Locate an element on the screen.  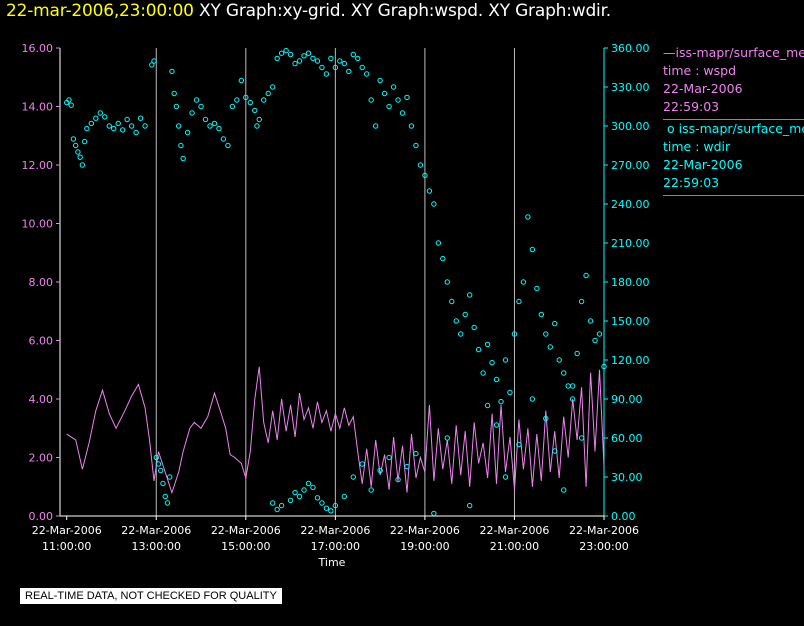
y-right-tick-label: 120.00 is located at coordinates (630, 360).